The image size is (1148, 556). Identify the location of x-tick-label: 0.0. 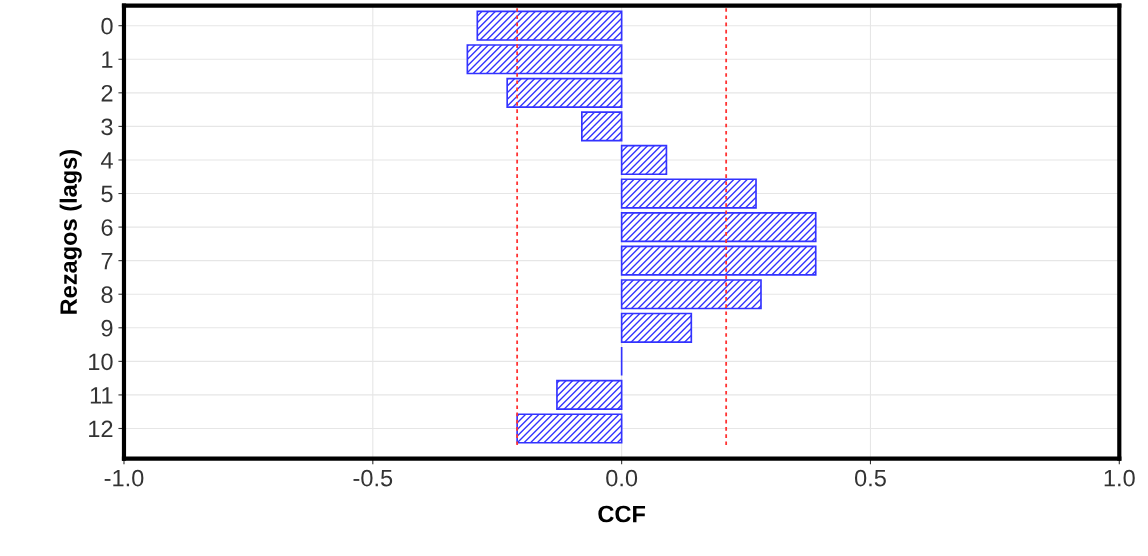
(622, 478).